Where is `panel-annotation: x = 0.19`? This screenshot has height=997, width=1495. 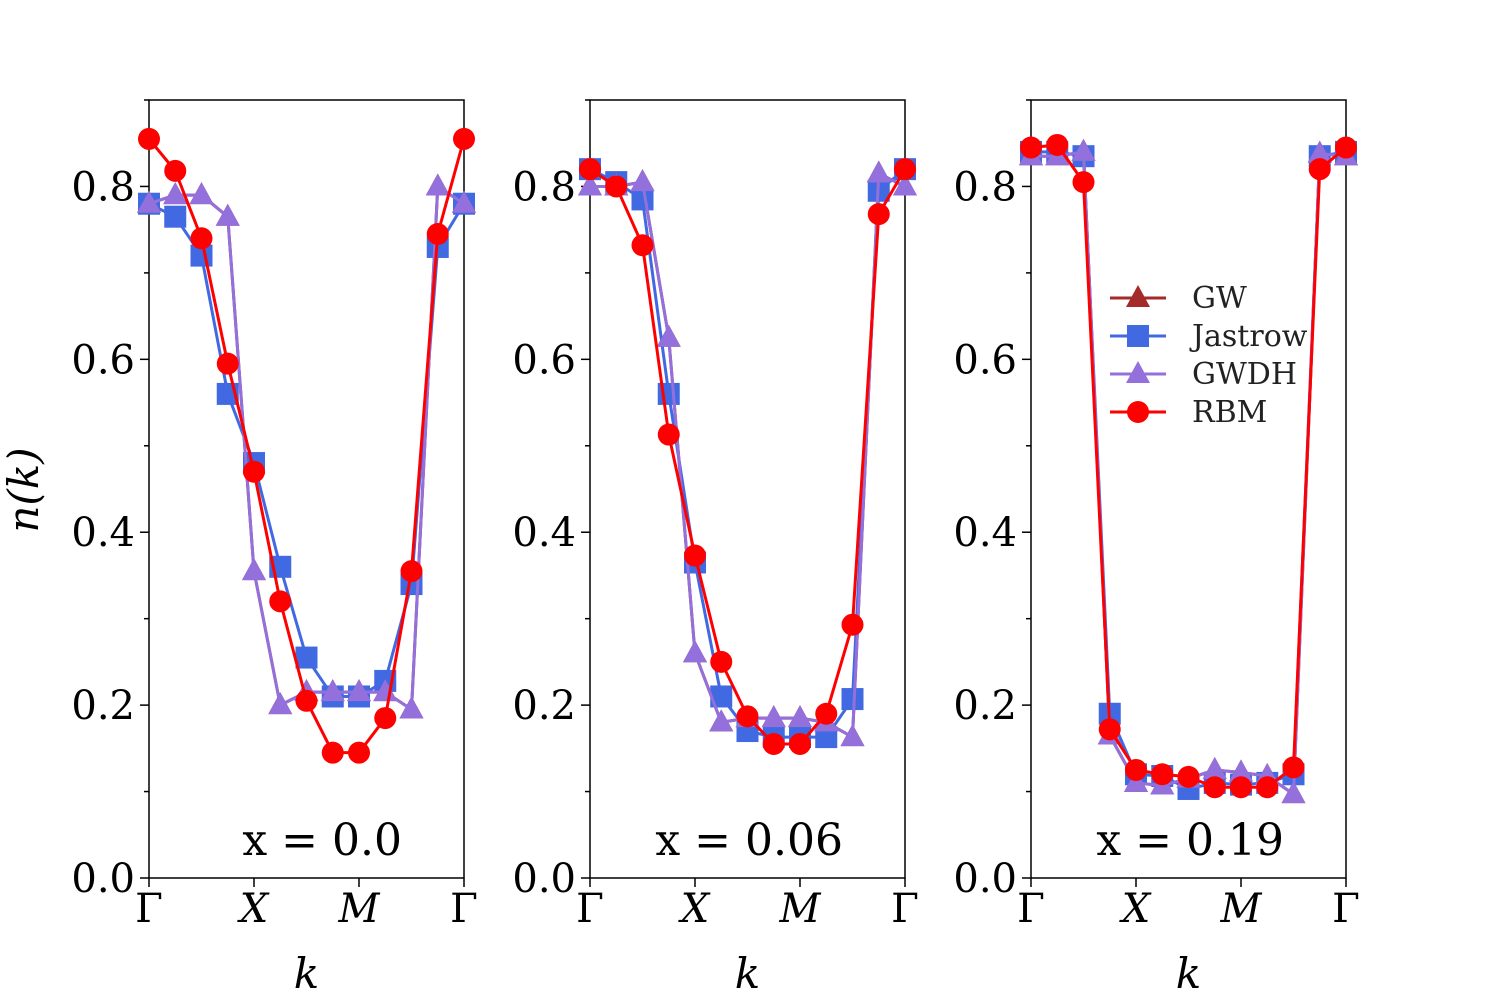 panel-annotation: x = 0.19 is located at coordinates (1190, 840).